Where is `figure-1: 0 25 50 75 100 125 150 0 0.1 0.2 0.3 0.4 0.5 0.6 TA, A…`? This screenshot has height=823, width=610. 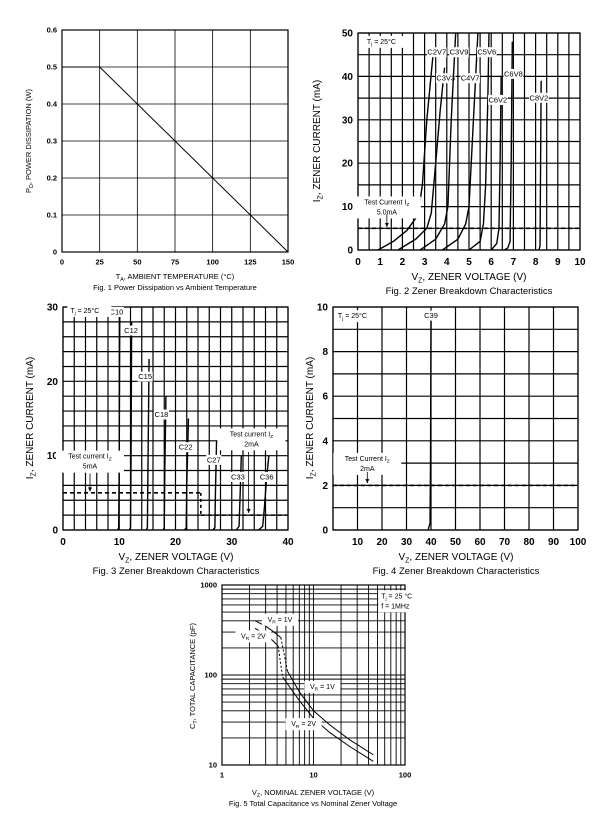 figure-1: 0 25 50 75 100 125 150 0 0.1 0.2 0.3 0.4 0.5 0.6 TA, A… is located at coordinates (159, 159).